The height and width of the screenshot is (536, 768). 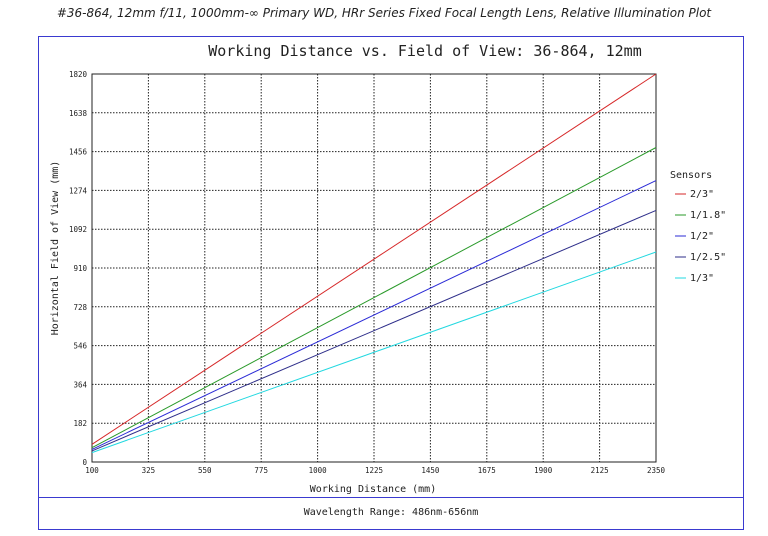 What do you see at coordinates (78, 74) in the screenshot?
I see `y-tick-label: 1820` at bounding box center [78, 74].